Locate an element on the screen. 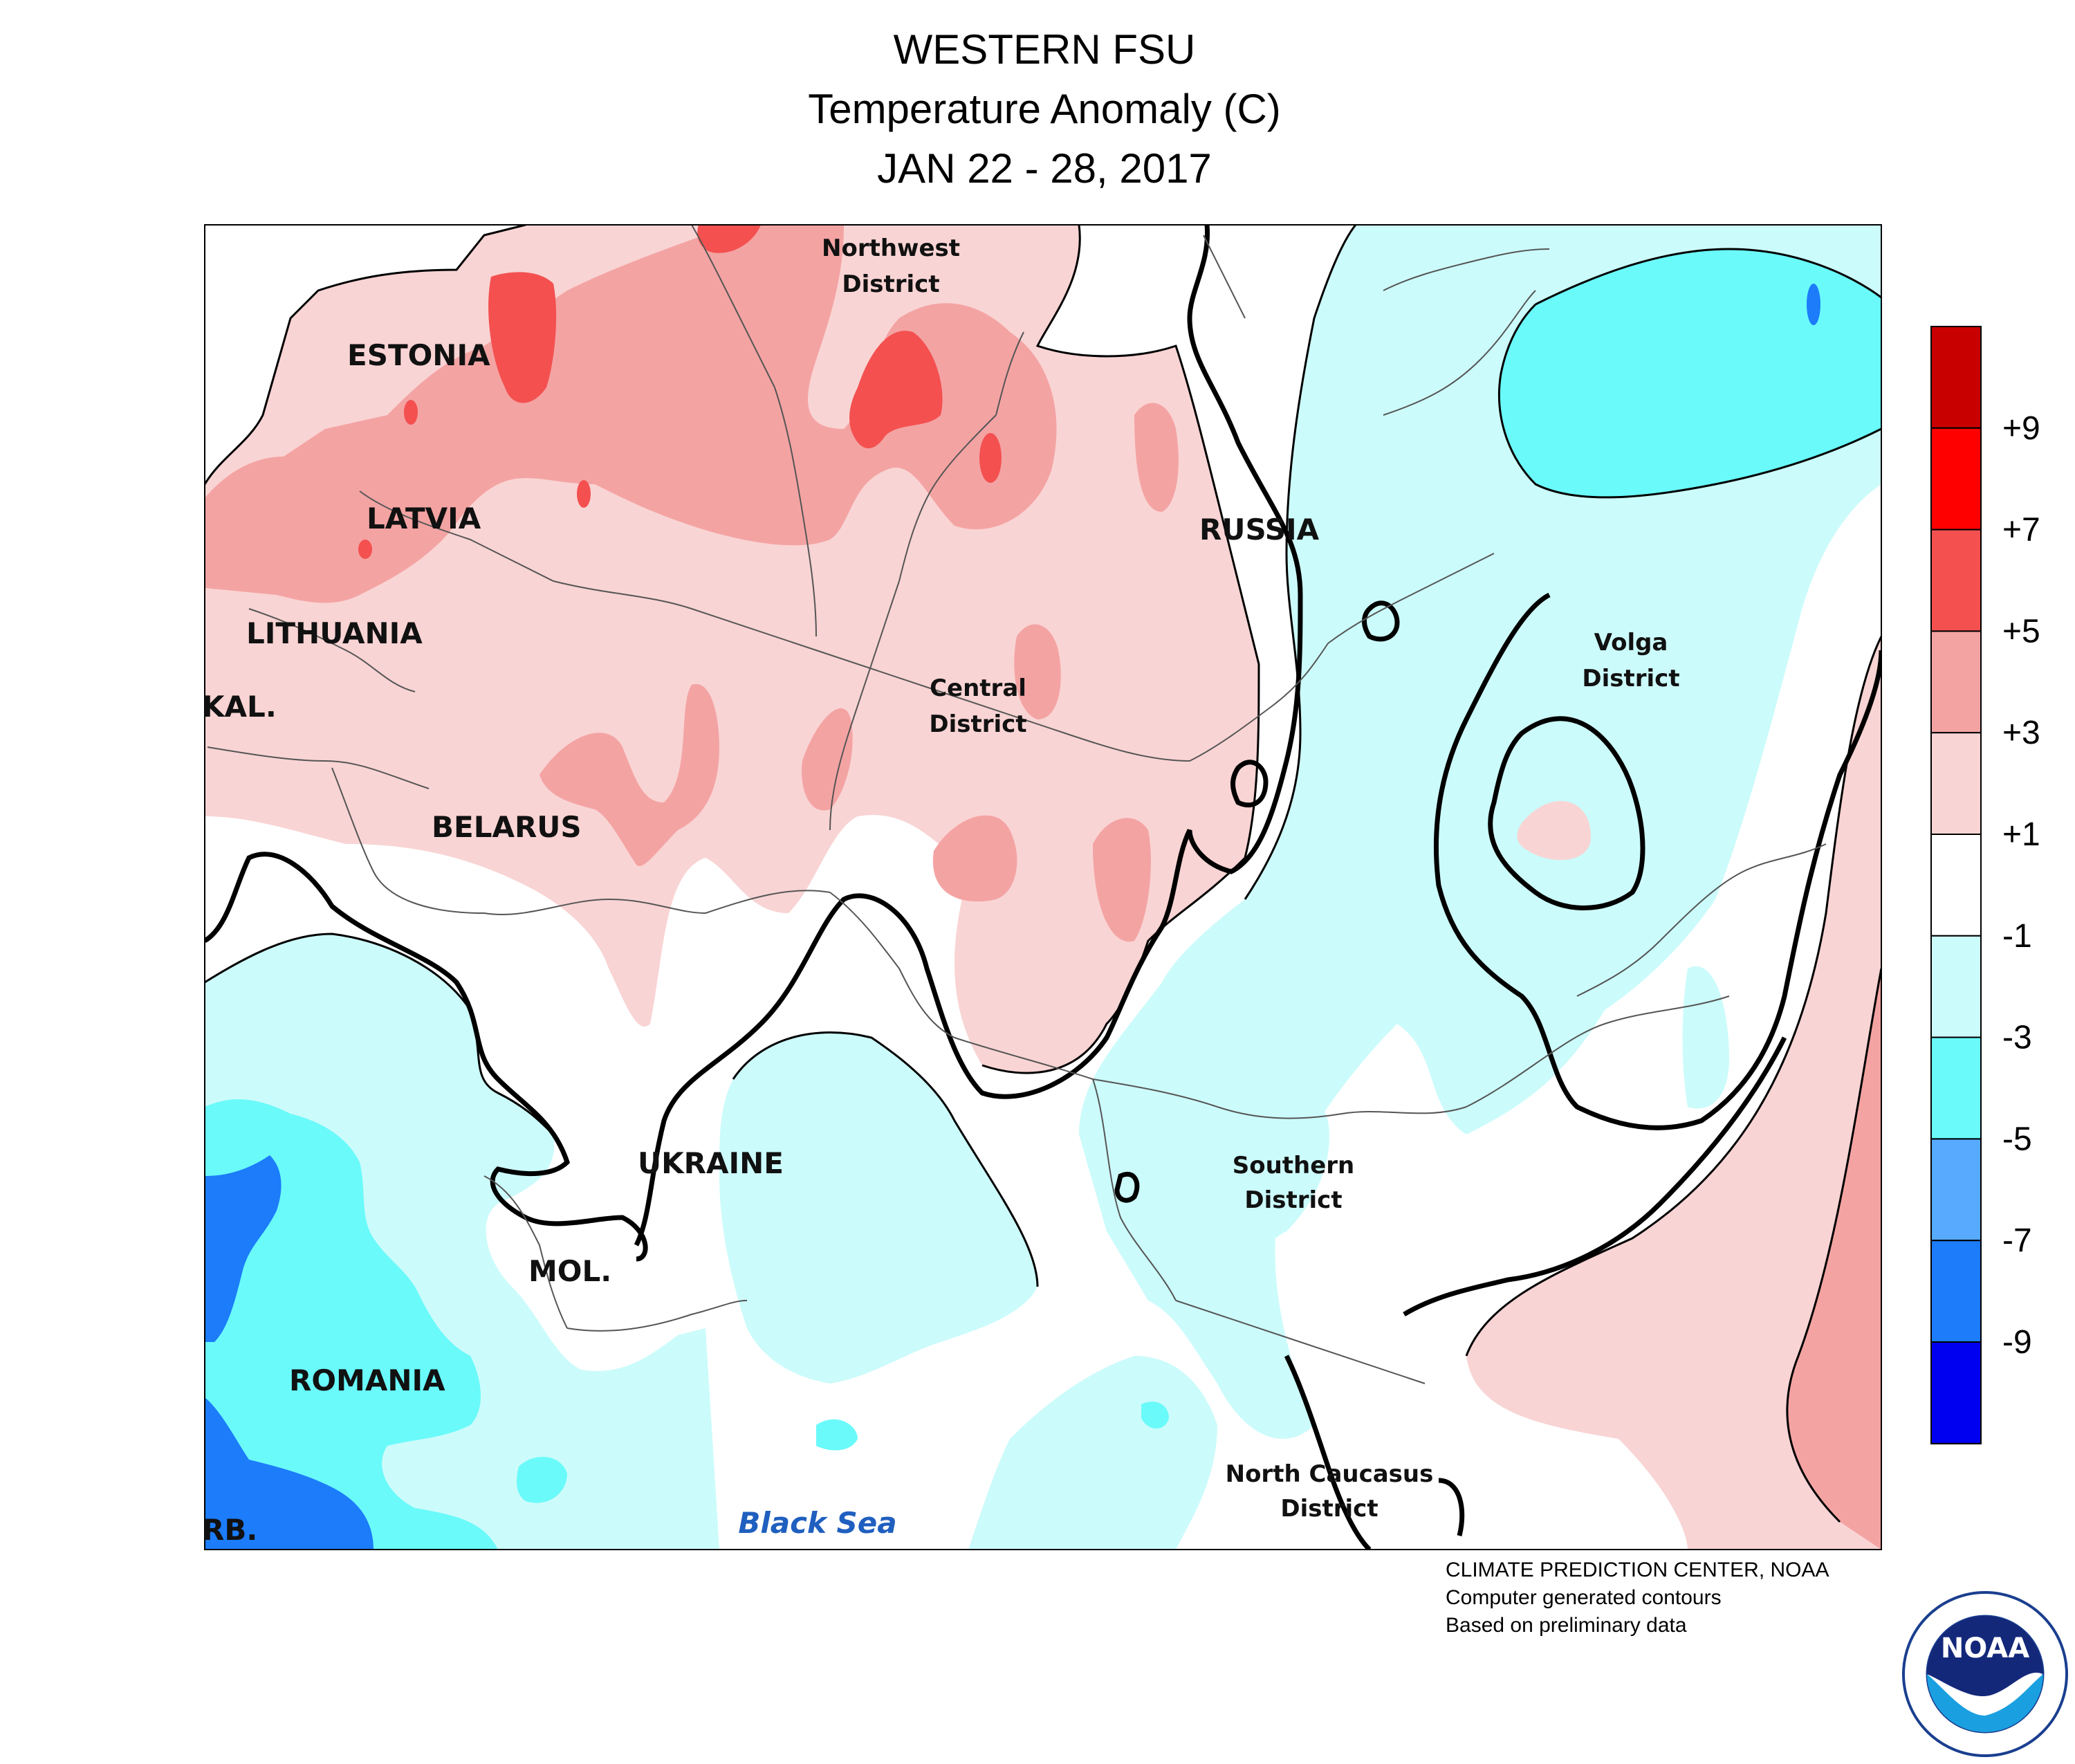  cold-area-crimea is located at coordinates (837, 1435).